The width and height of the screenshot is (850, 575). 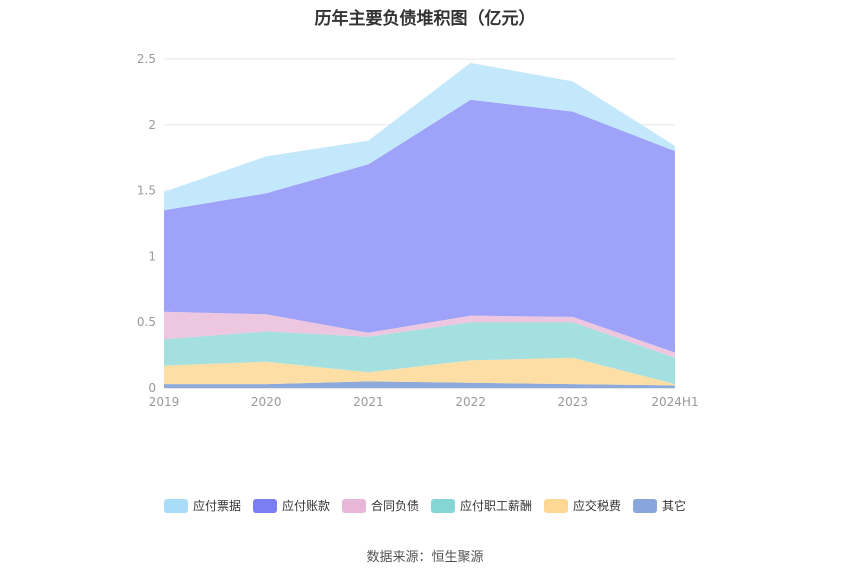 What do you see at coordinates (164, 402) in the screenshot?
I see `x-tick-label: 2019` at bounding box center [164, 402].